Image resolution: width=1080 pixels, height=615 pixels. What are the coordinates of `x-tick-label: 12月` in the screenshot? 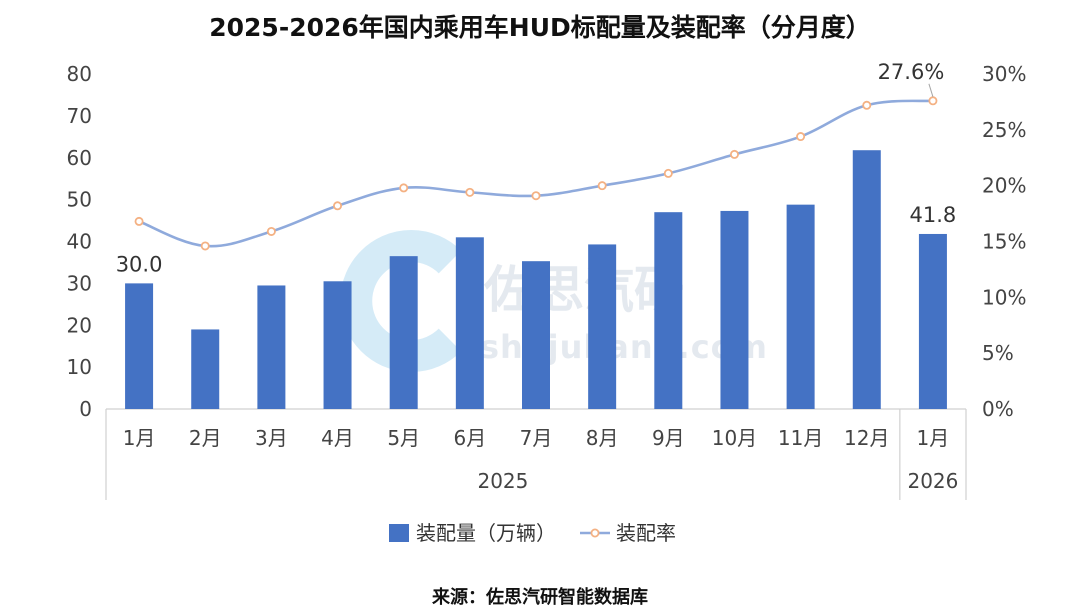 It's located at (866, 438).